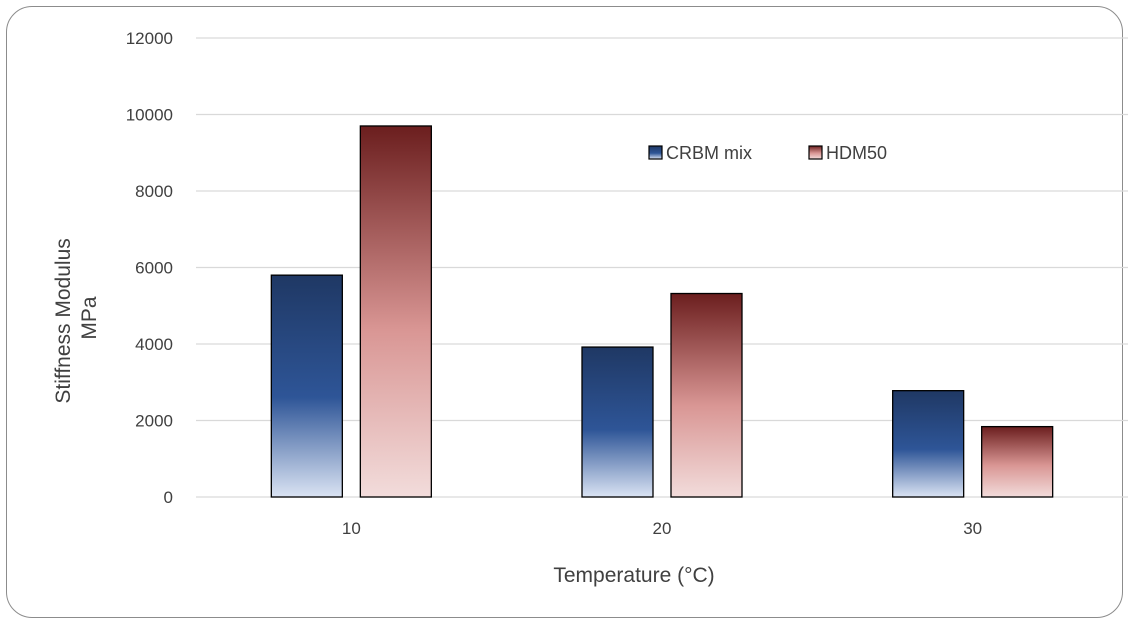 The width and height of the screenshot is (1129, 624). I want to click on y-axis-title: Stiffness Modulus MPa, so click(76, 317).